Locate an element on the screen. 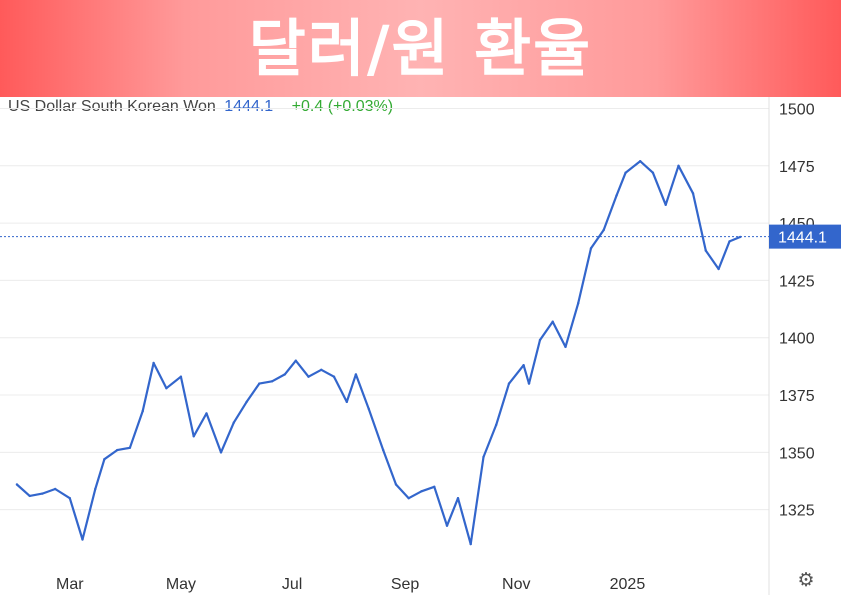 This screenshot has width=841, height=595. banner-title: 달러/원 환율 is located at coordinates (420, 48).